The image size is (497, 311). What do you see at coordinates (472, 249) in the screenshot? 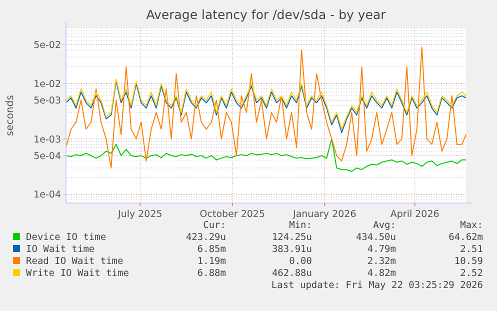
I see `text: 2.51` at bounding box center [472, 249].